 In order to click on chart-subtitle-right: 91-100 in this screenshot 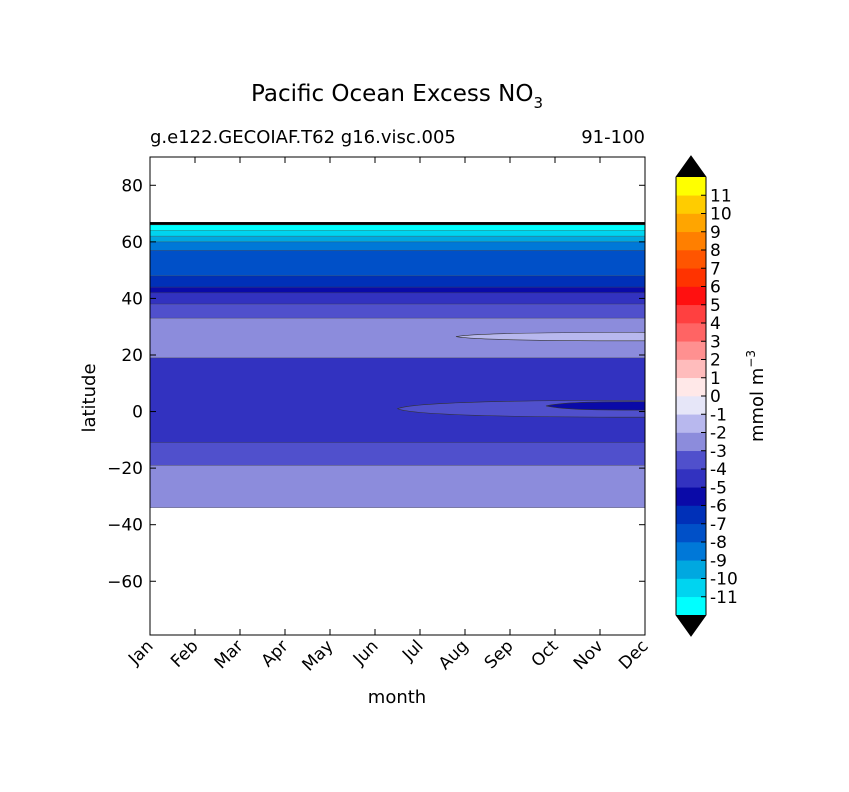, I will do `click(613, 137)`.